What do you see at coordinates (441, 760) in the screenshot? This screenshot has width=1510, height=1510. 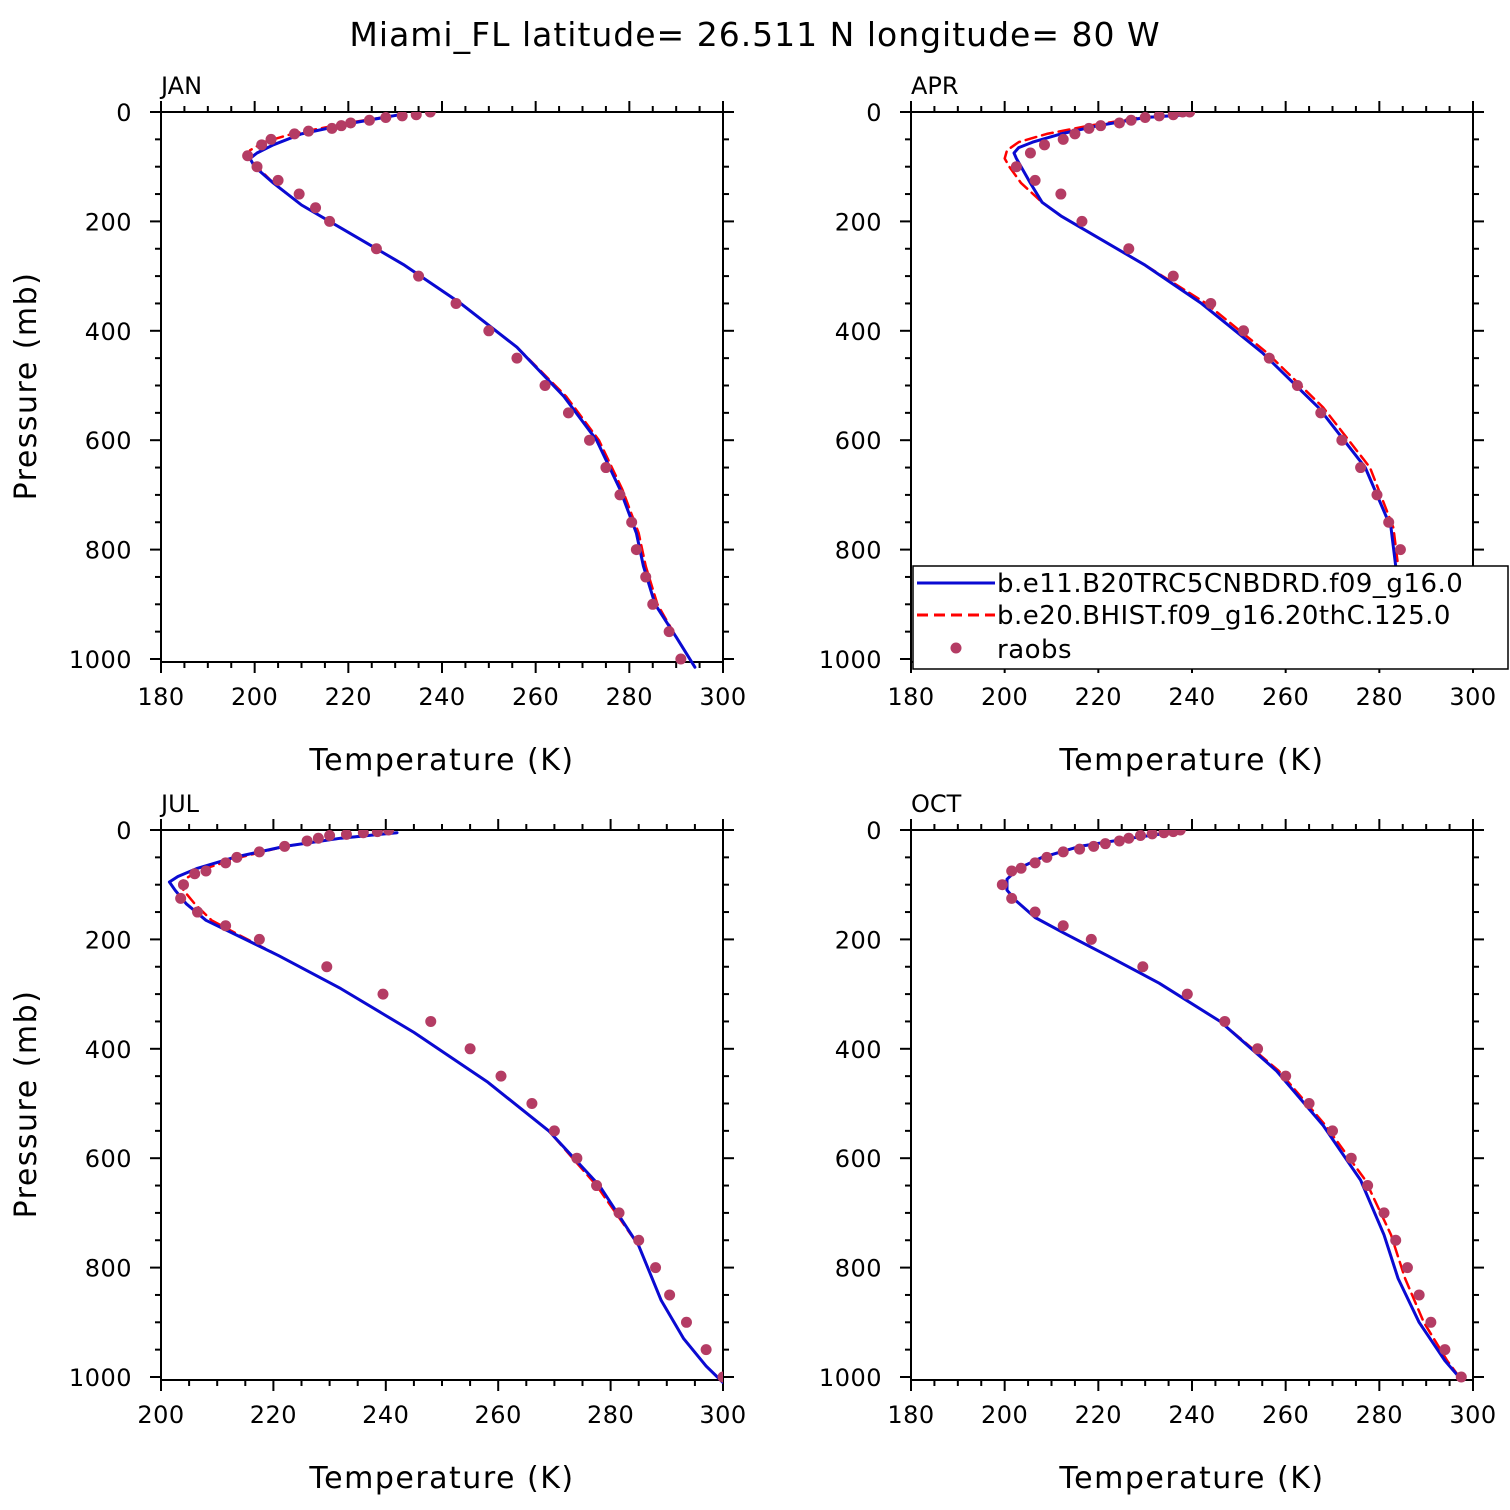 I see `x-axis-label-jan: Temperature (K)` at bounding box center [441, 760].